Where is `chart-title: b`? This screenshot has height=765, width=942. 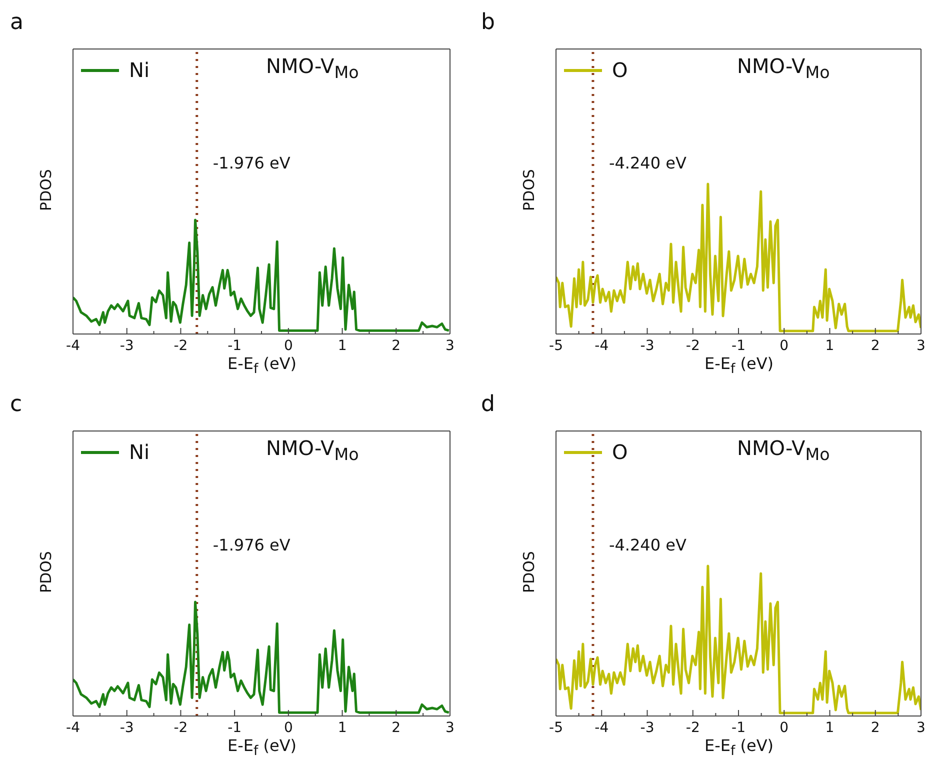
chart-title: b is located at coordinates (488, 22).